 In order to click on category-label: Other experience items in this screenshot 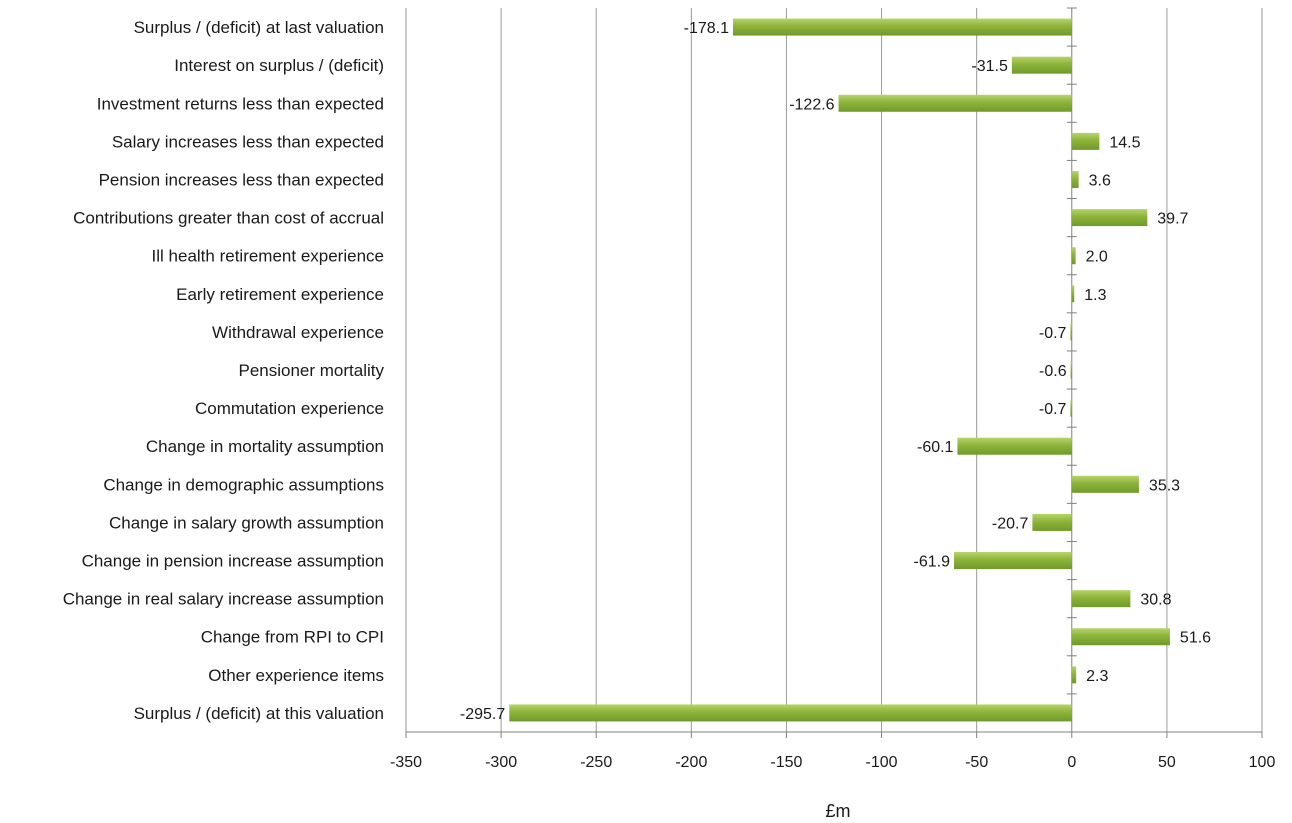, I will do `click(296, 675)`.